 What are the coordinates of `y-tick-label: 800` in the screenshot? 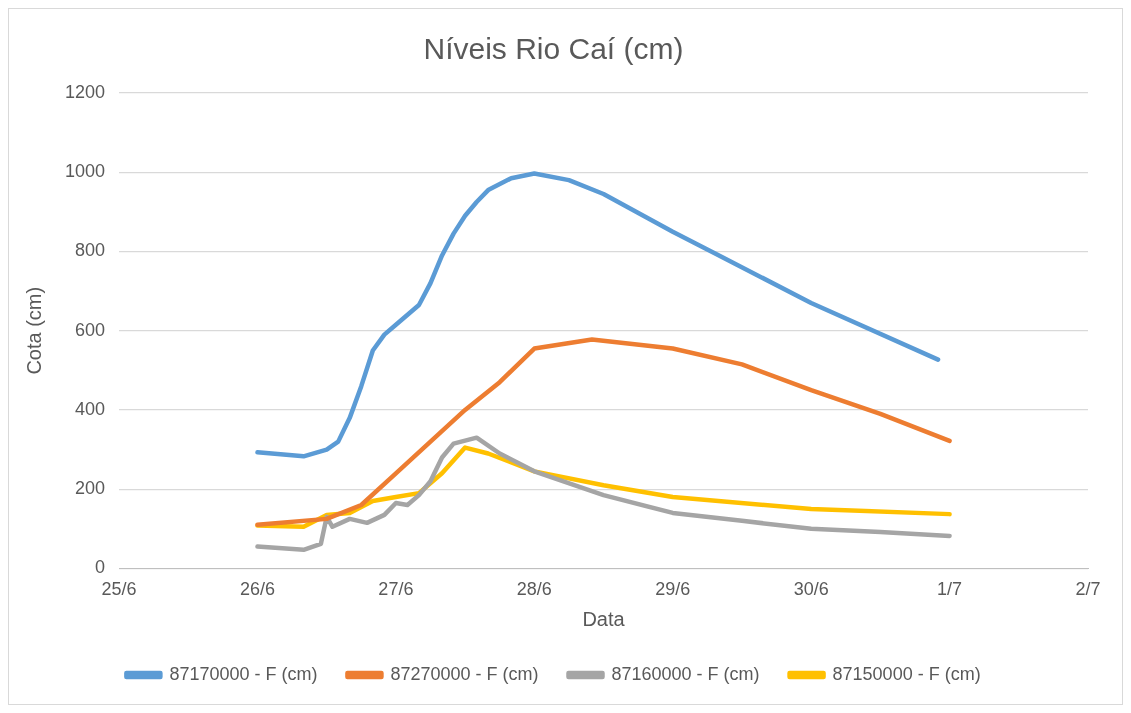 It's located at (90, 250).